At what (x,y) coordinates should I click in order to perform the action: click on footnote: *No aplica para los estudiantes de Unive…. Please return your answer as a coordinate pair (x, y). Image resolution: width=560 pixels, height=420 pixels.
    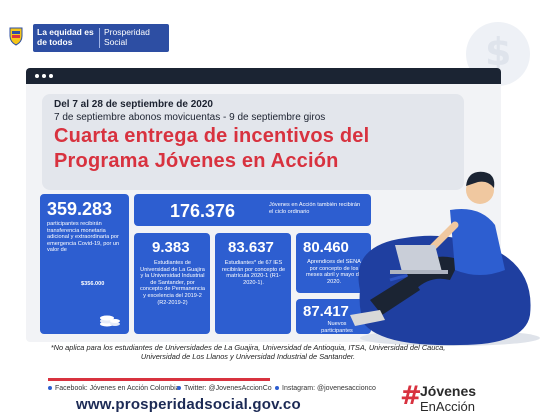
    Looking at the image, I should click on (248, 352).